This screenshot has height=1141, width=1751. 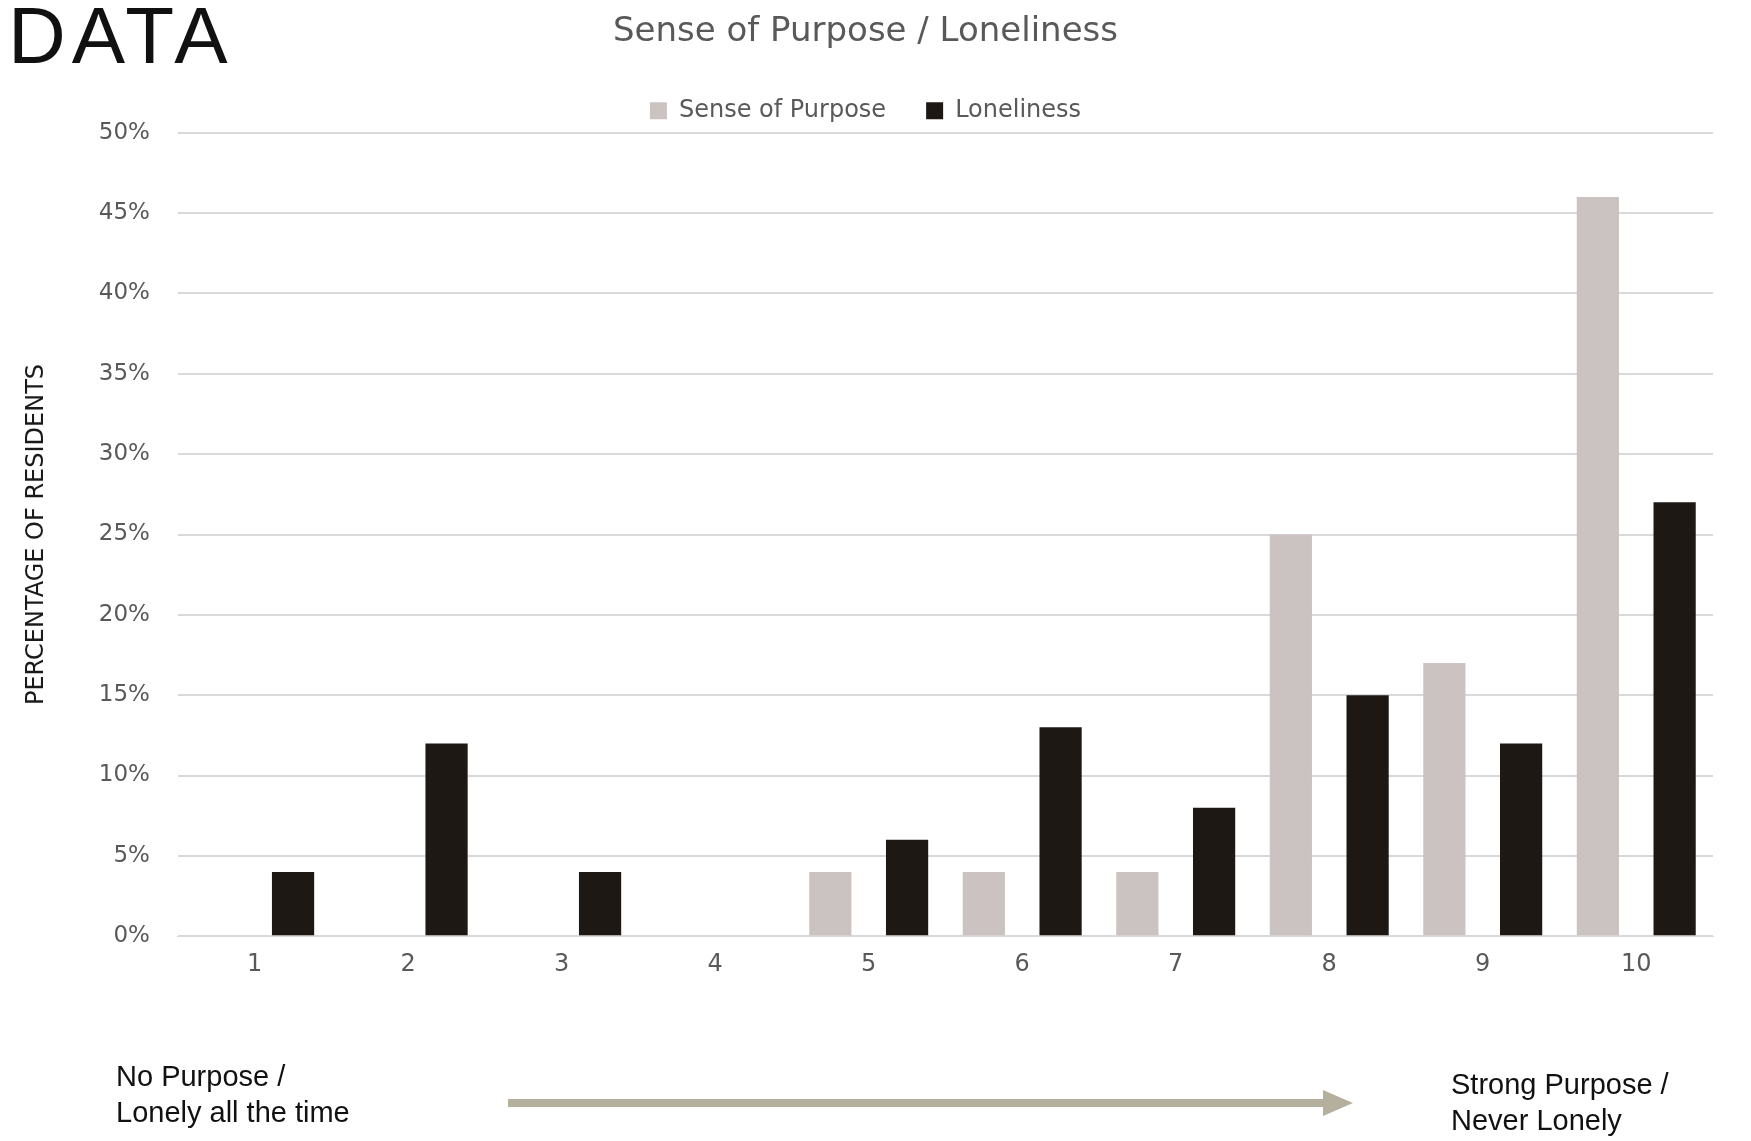 I want to click on x-tick-label: 8, so click(x=1329, y=962).